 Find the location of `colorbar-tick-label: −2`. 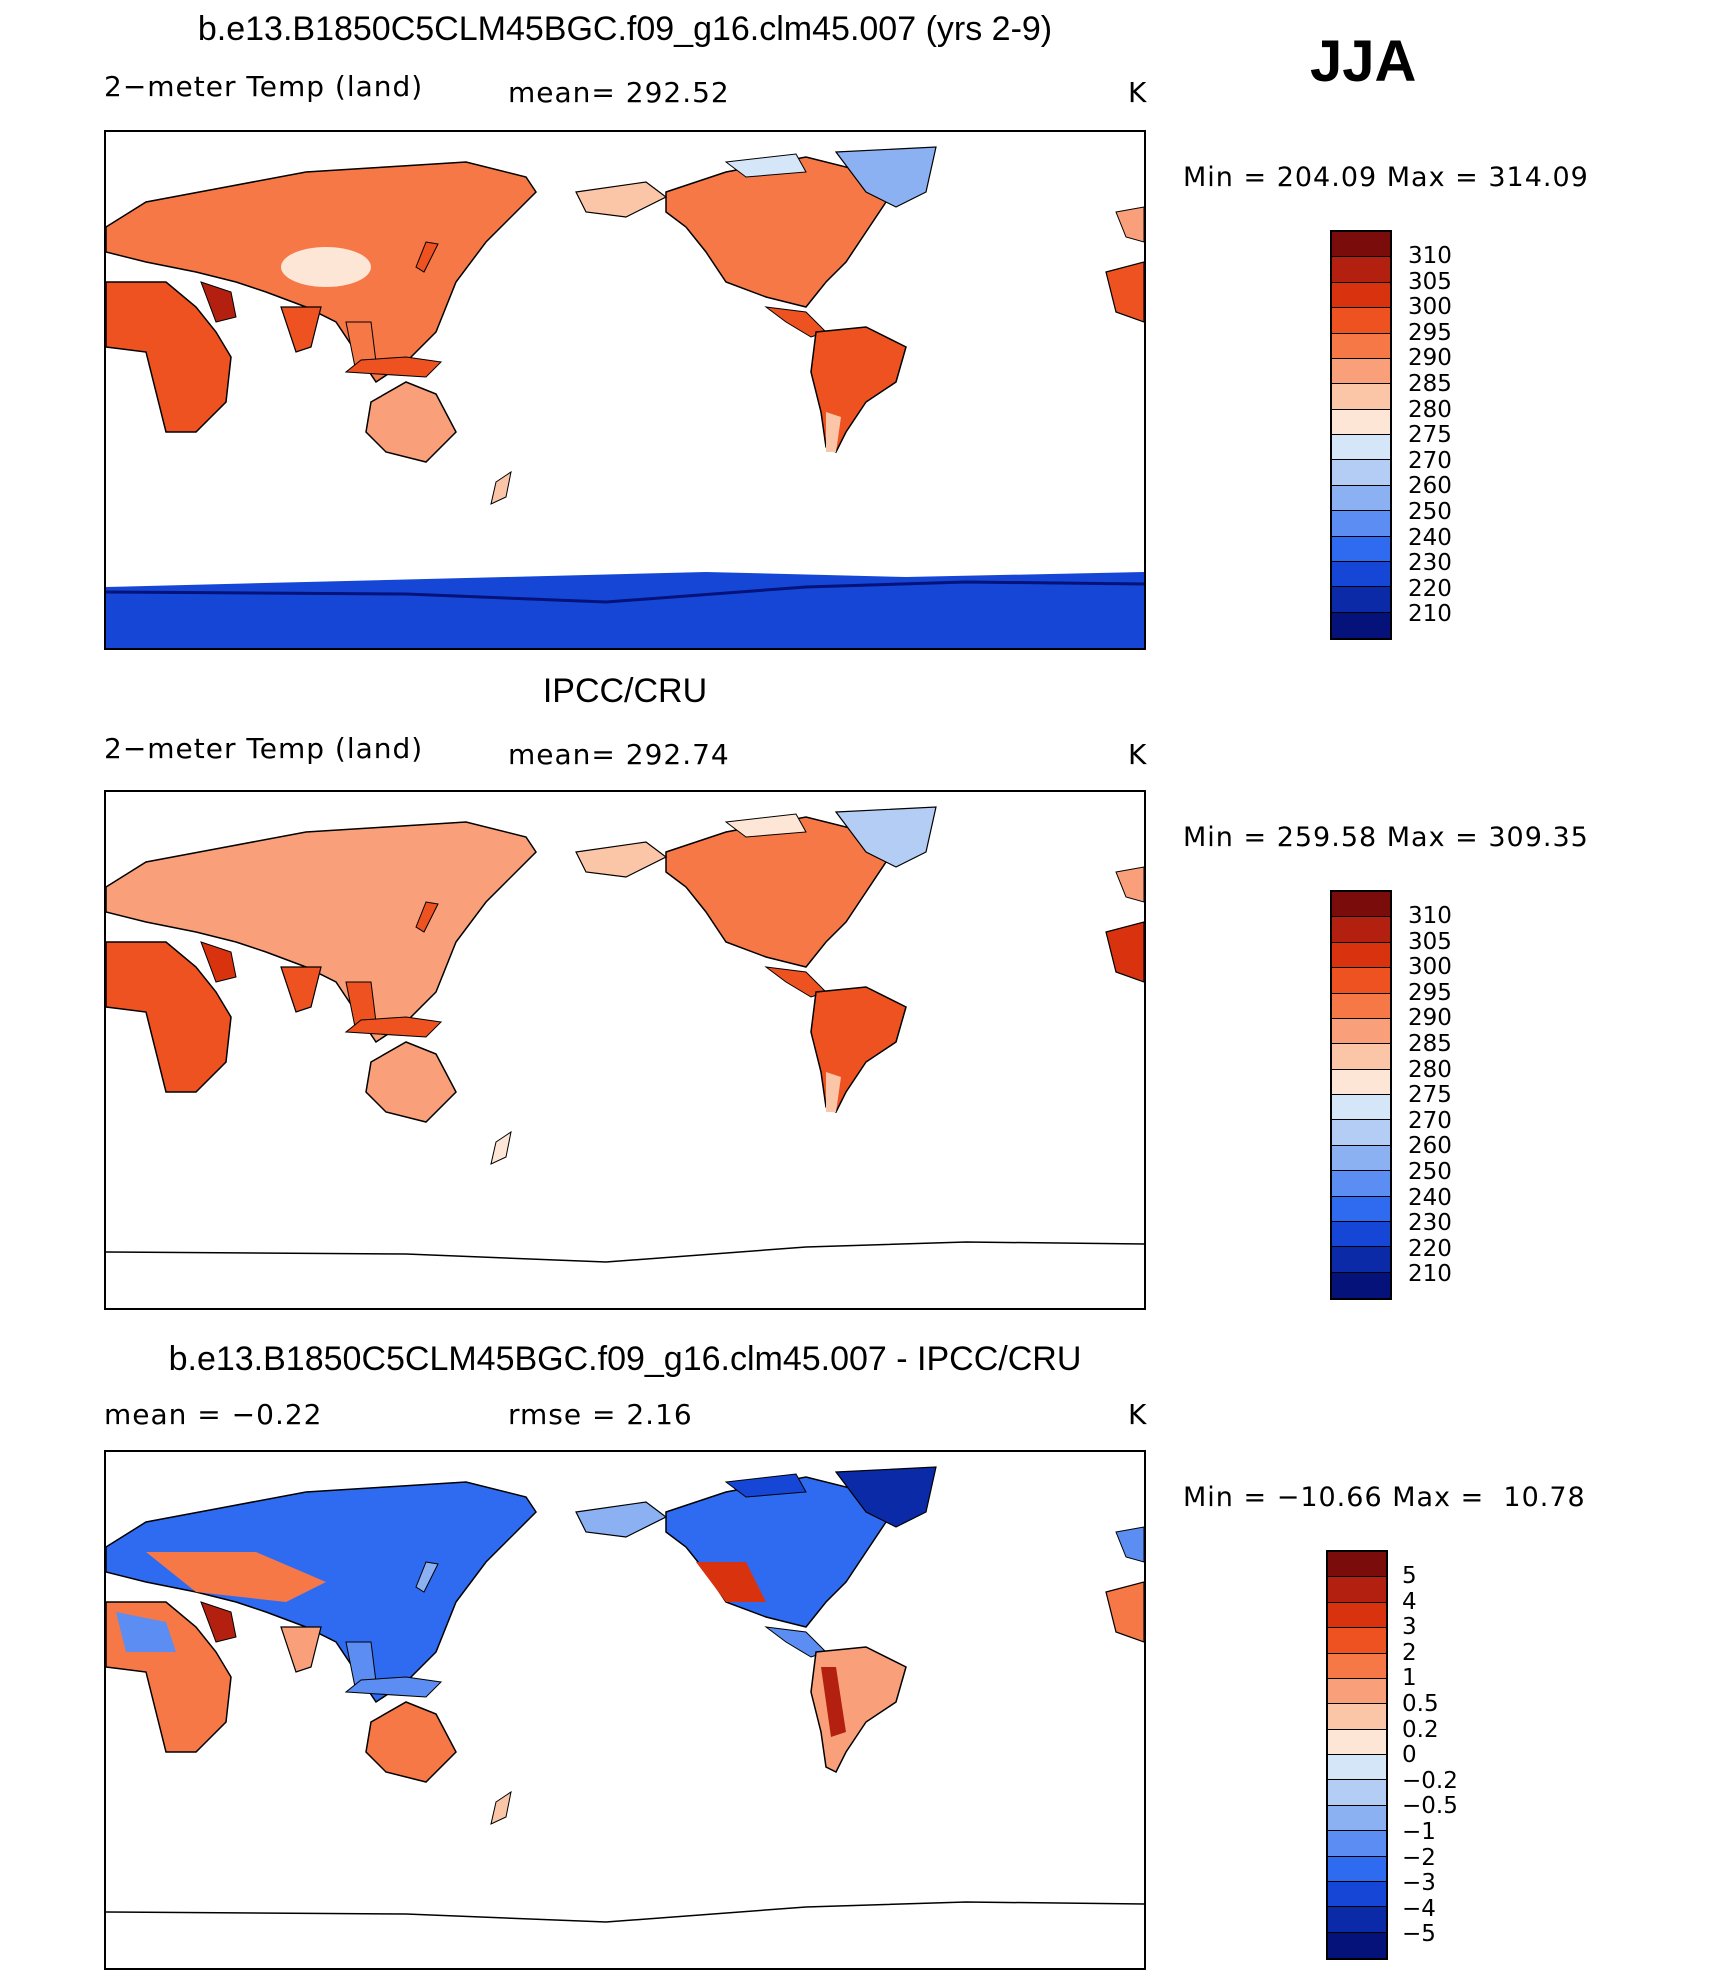

colorbar-tick-label: −2 is located at coordinates (1419, 1857).